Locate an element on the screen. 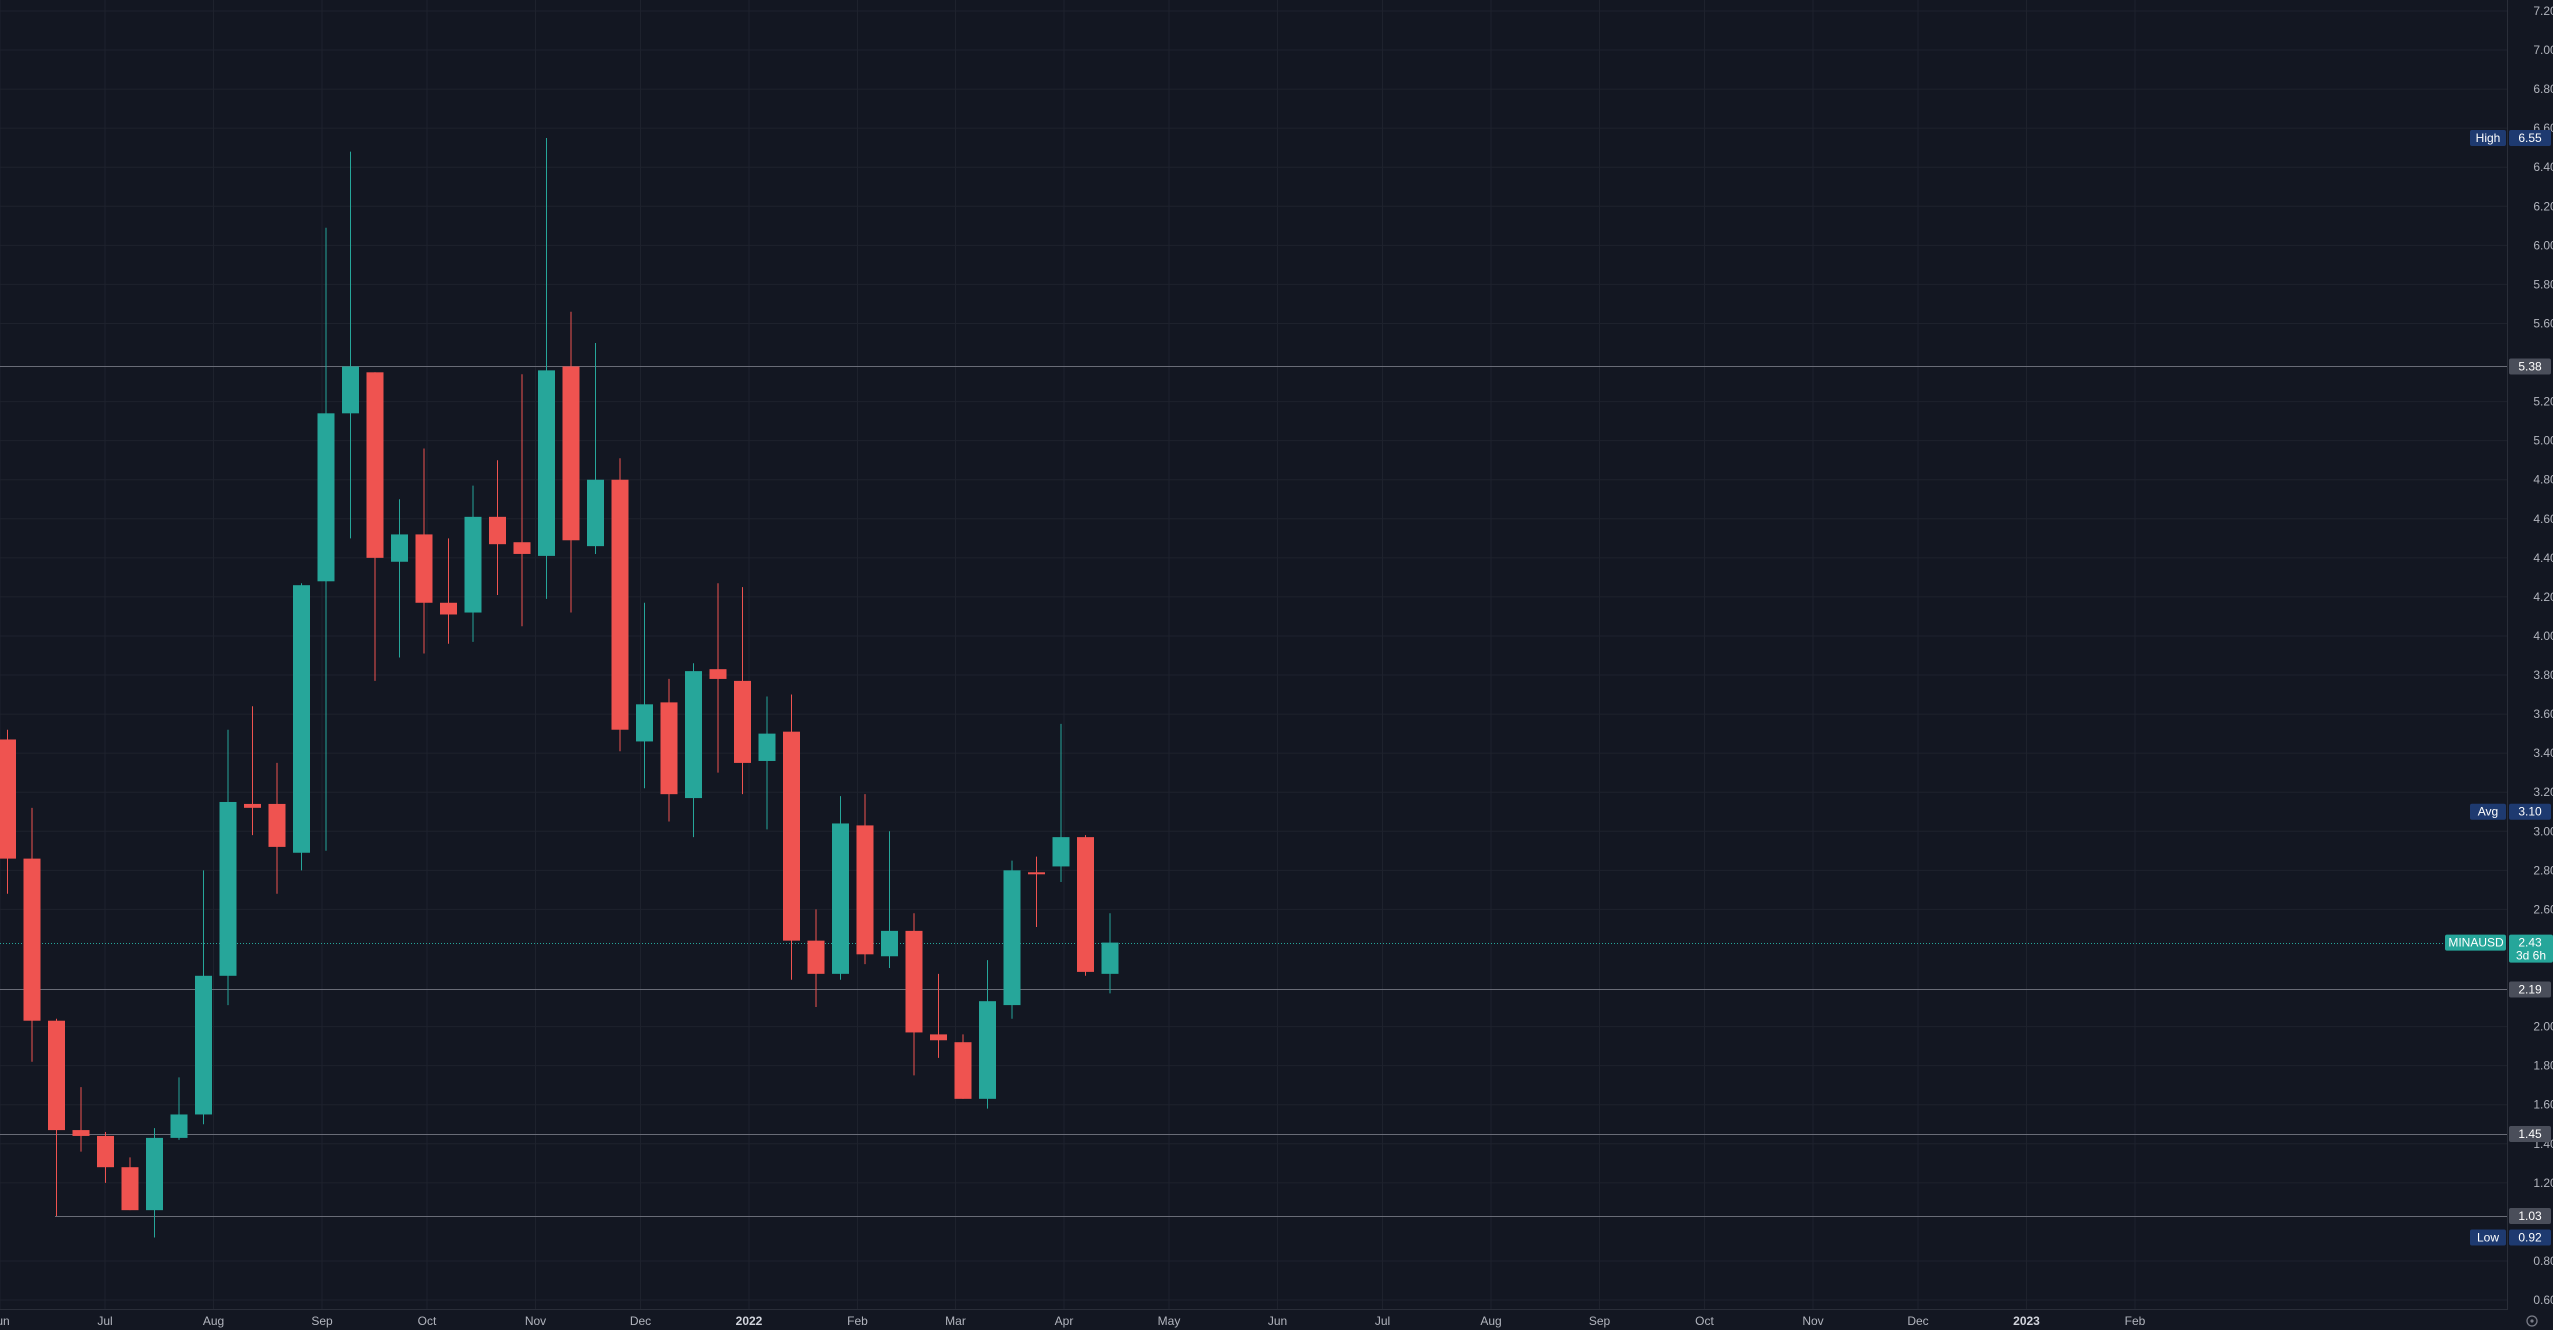 This screenshot has height=1330, width=2553. price-tick-label: 5.00 is located at coordinates (2543, 441).